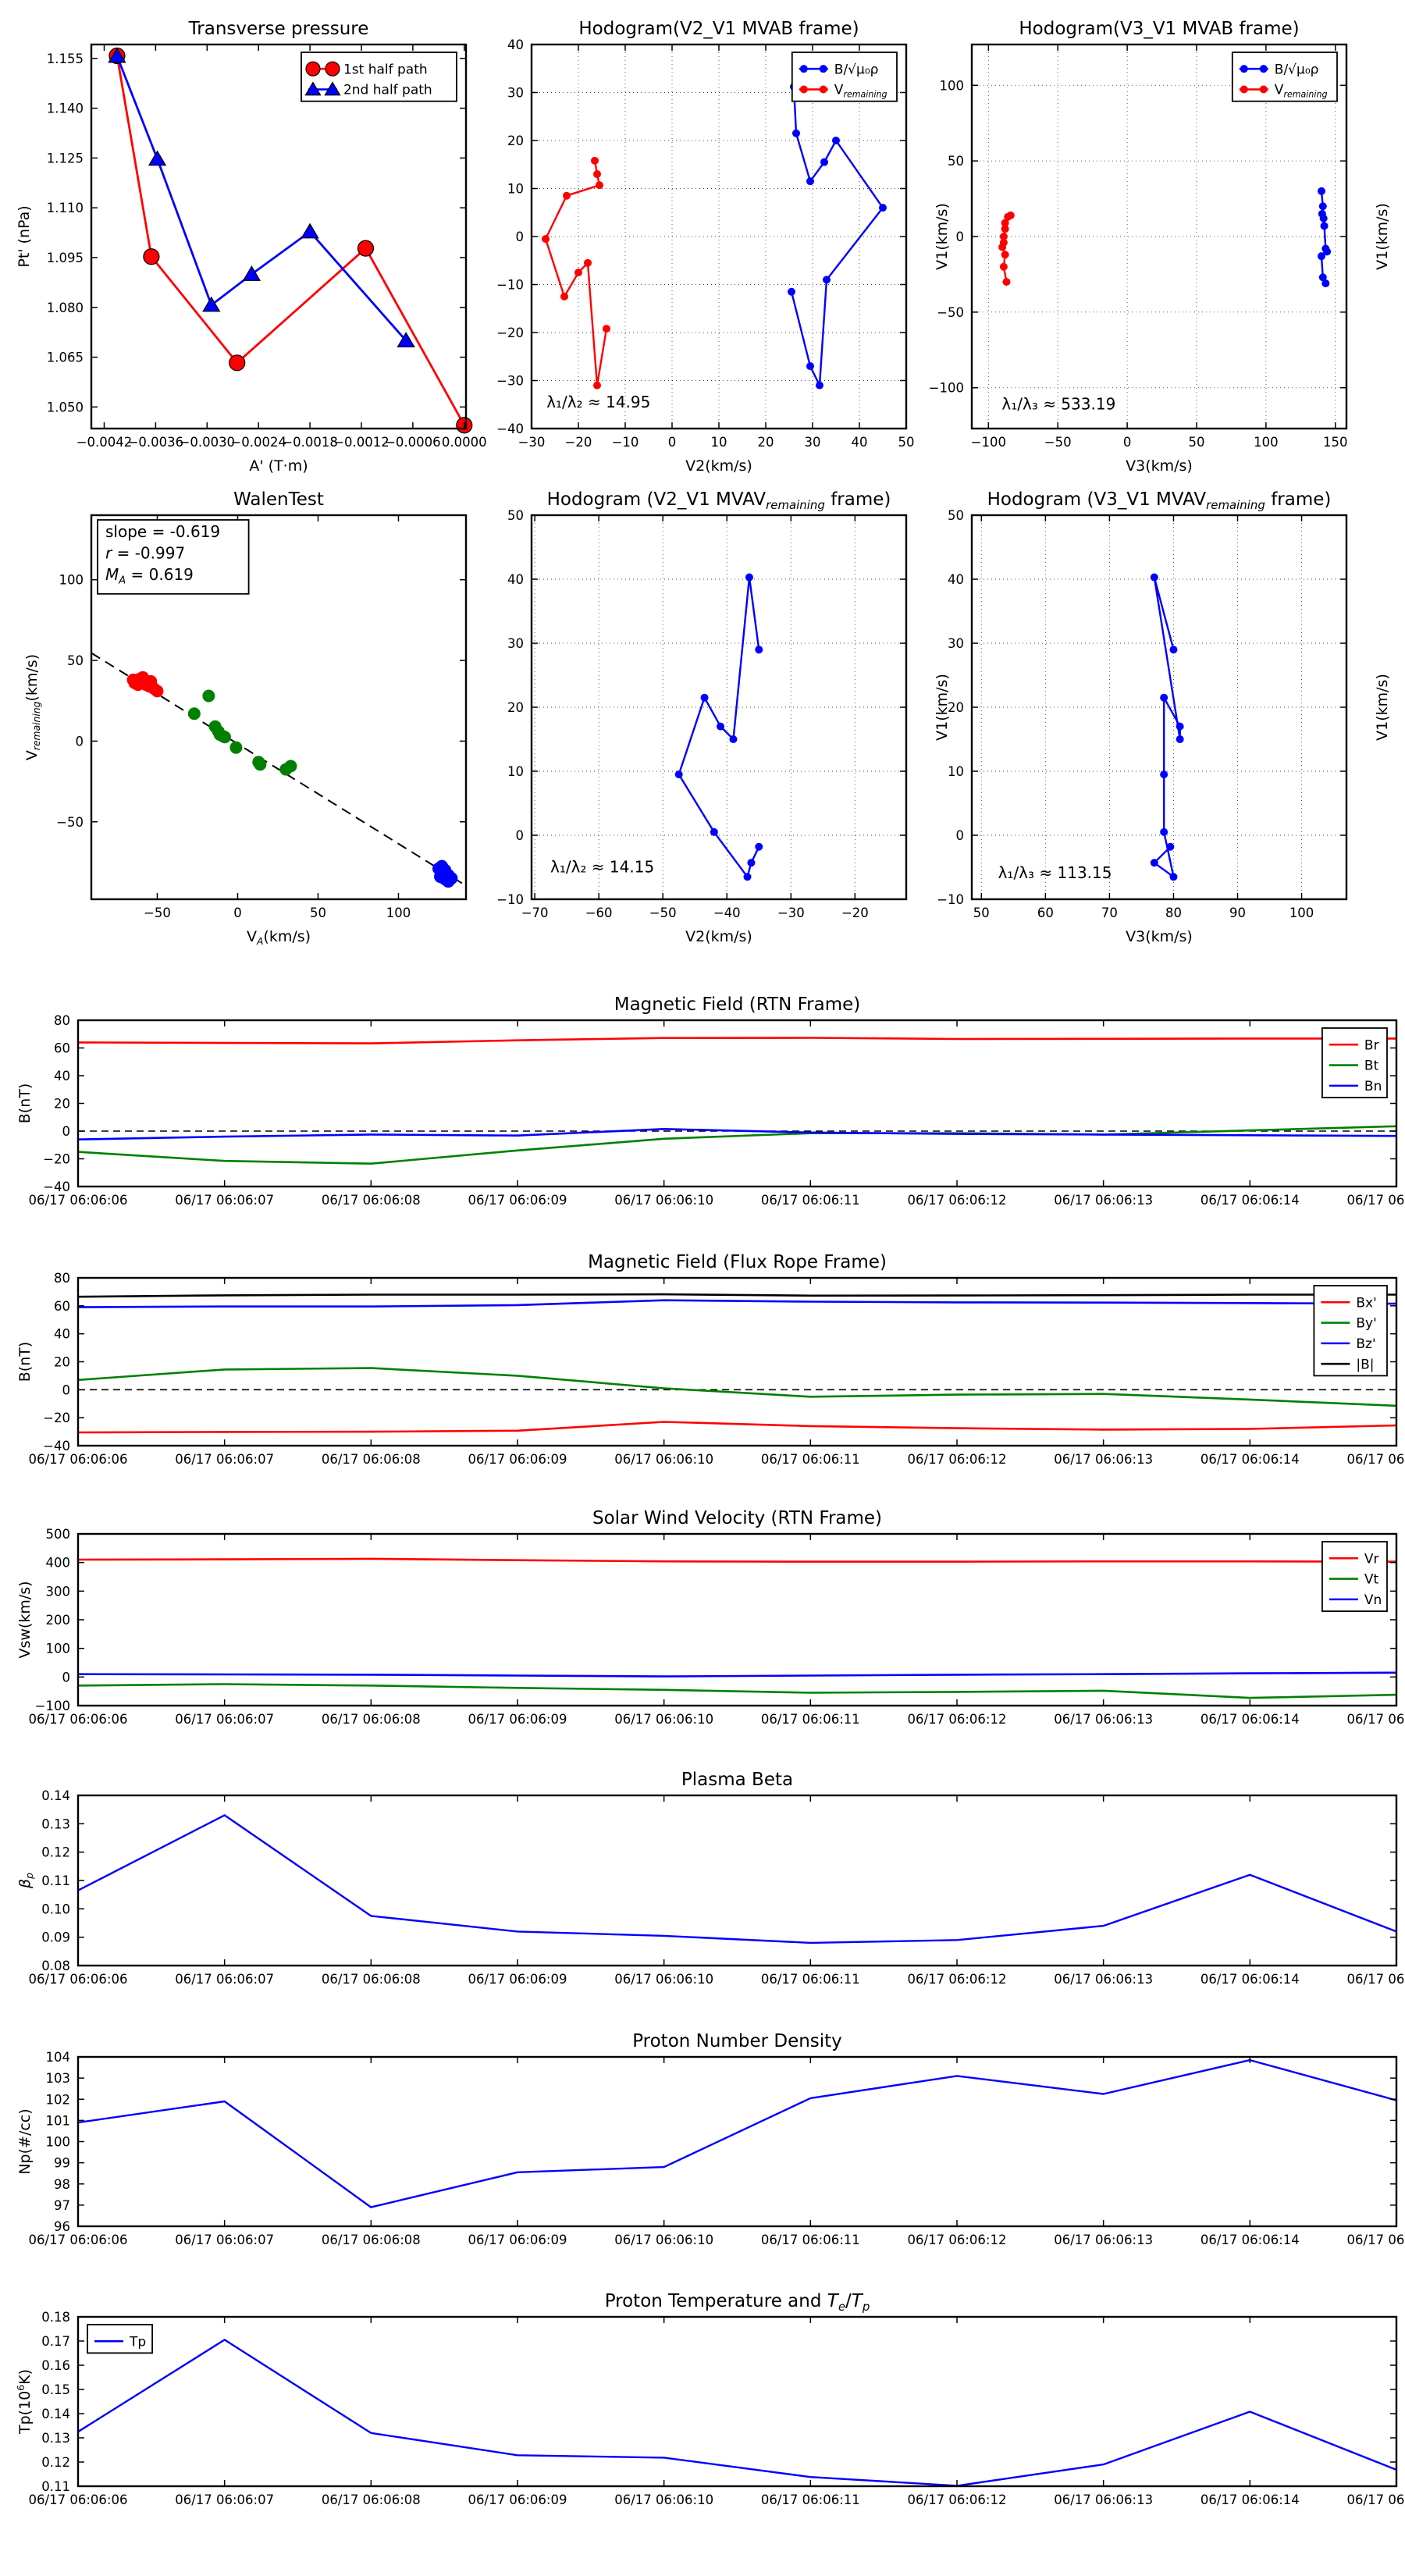 This screenshot has height=2576, width=1405. Describe the element at coordinates (145, 553) in the screenshot. I see `walen-test-stats-row: r = -0.997` at that location.